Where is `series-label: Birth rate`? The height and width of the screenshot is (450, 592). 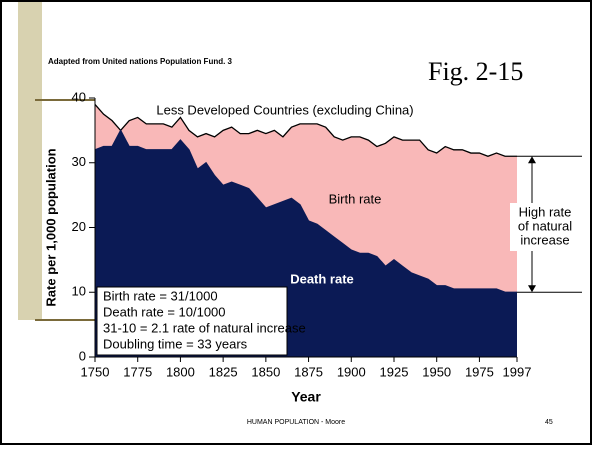 series-label: Birth rate is located at coordinates (355, 198).